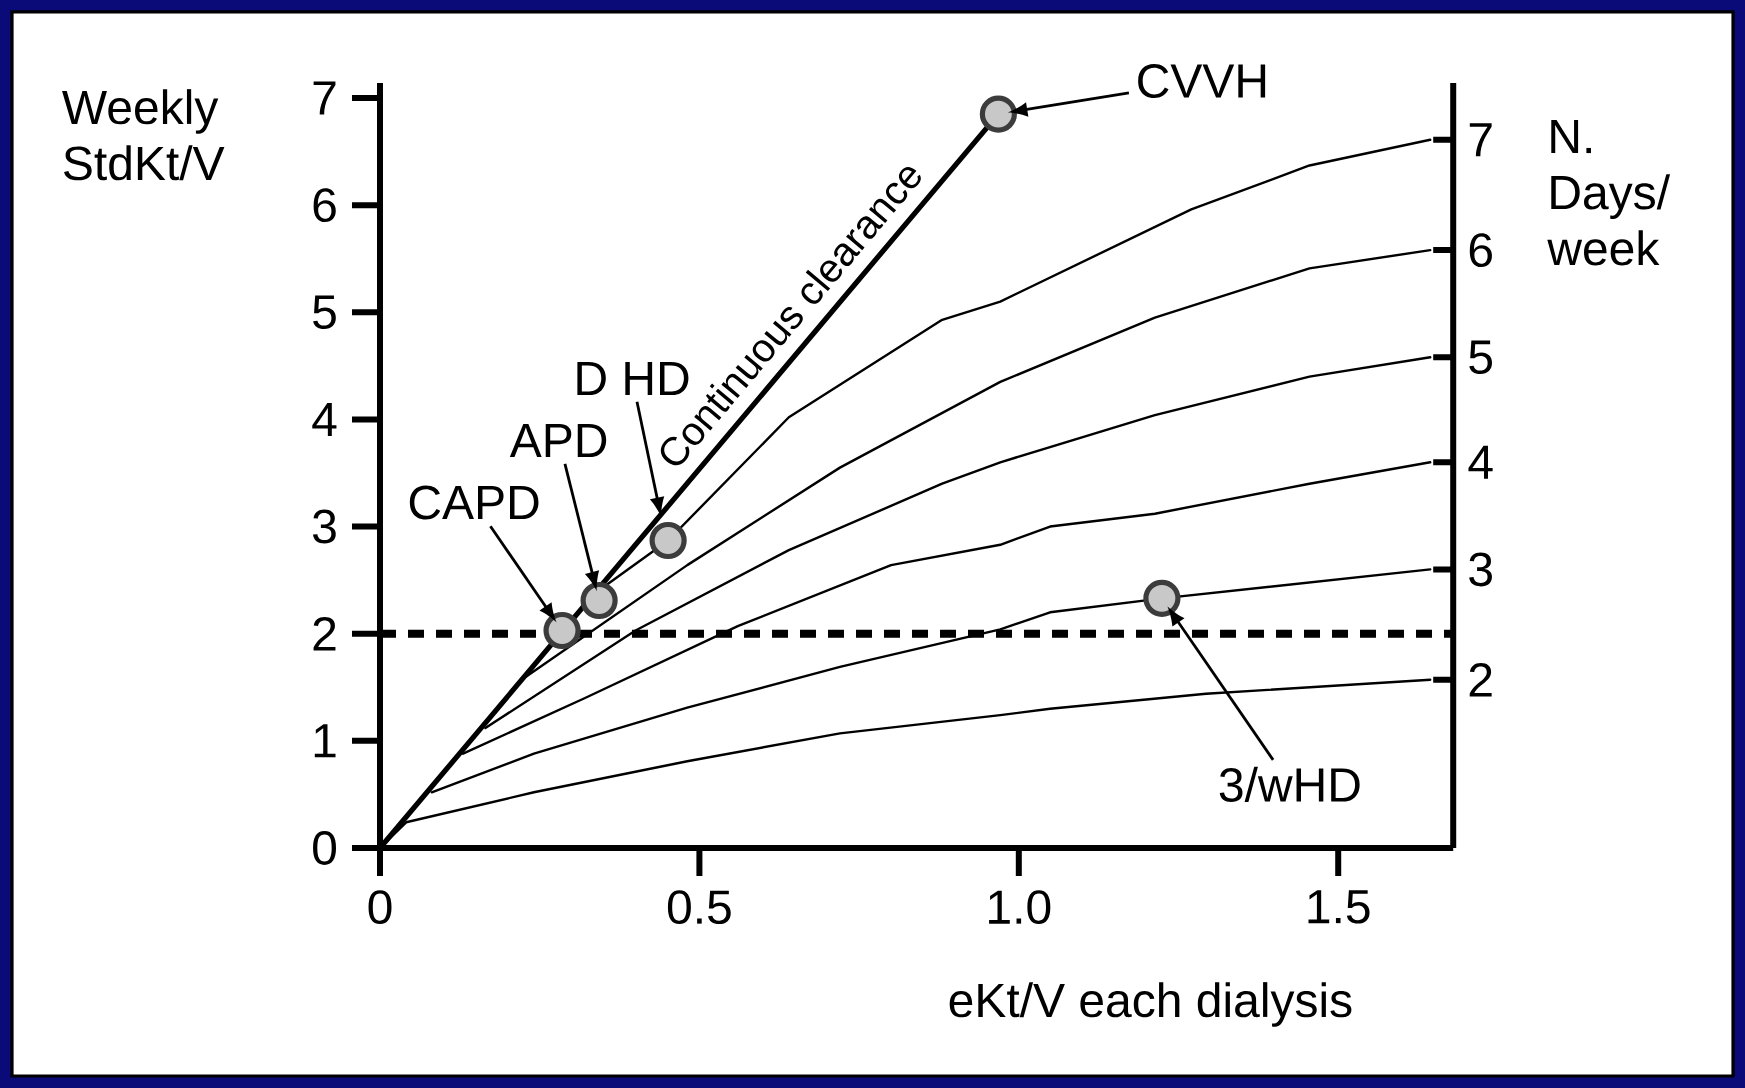 Image resolution: width=1745 pixels, height=1088 pixels. What do you see at coordinates (324, 312) in the screenshot?
I see `y-tick-label: 5` at bounding box center [324, 312].